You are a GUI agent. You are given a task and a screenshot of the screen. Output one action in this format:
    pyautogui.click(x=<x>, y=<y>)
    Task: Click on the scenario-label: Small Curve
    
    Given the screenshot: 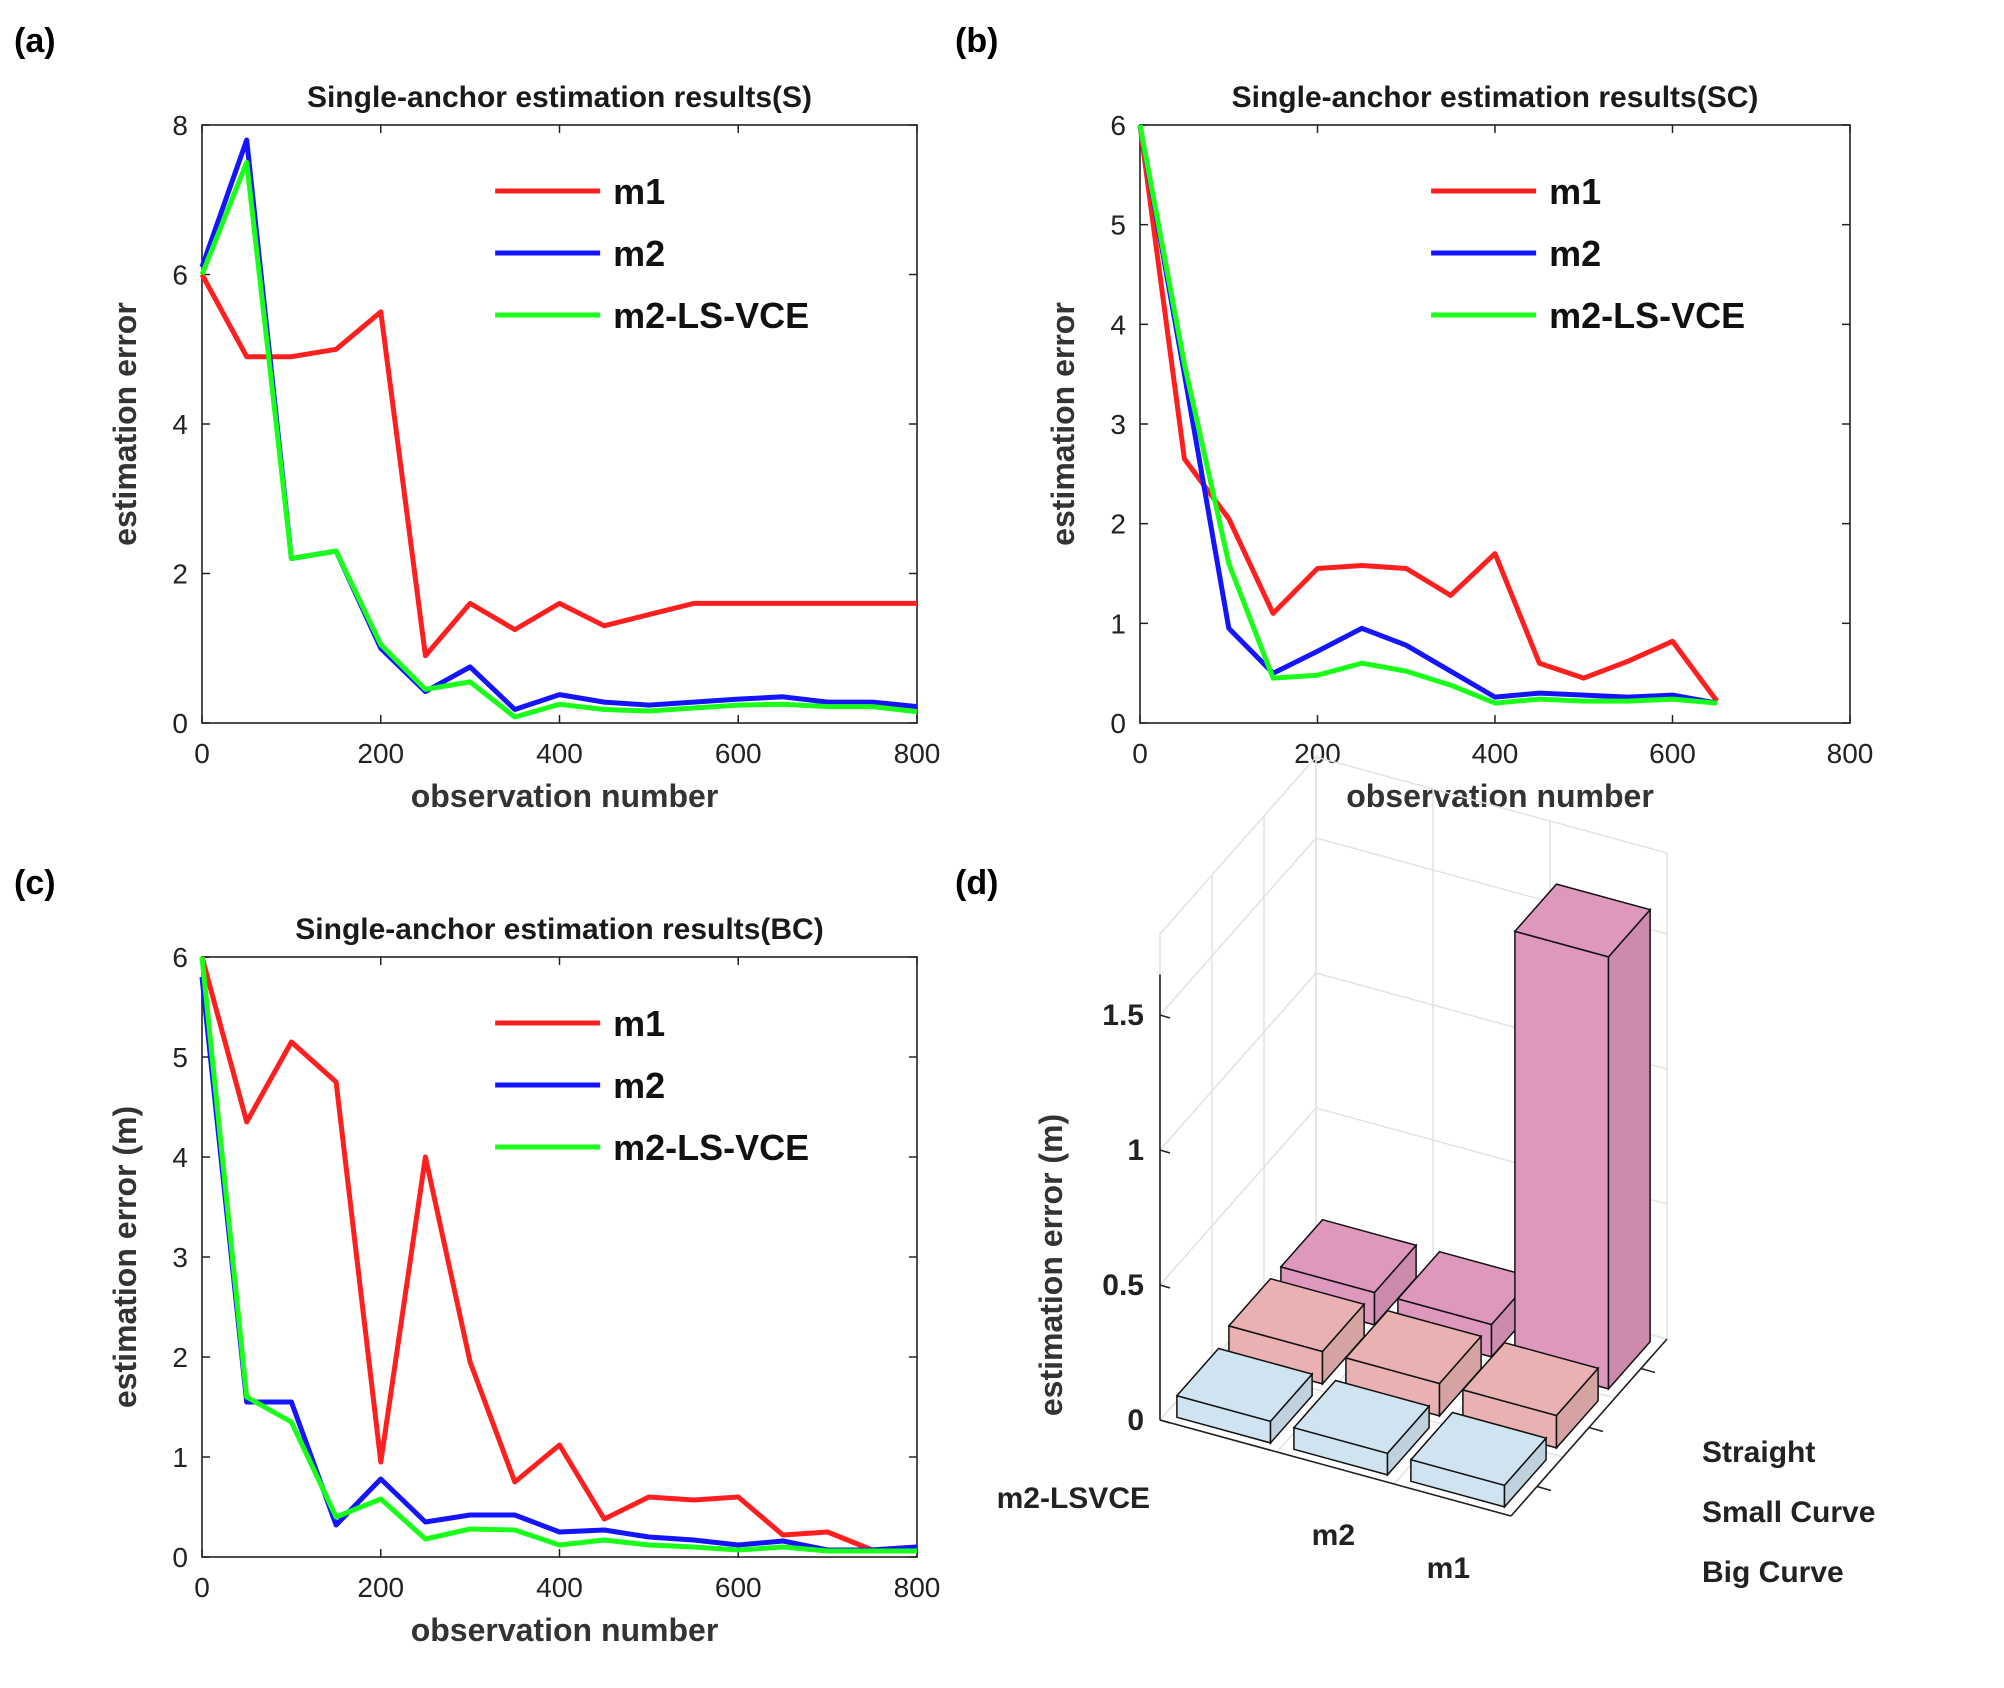 What is the action you would take?
    pyautogui.click(x=1788, y=1512)
    